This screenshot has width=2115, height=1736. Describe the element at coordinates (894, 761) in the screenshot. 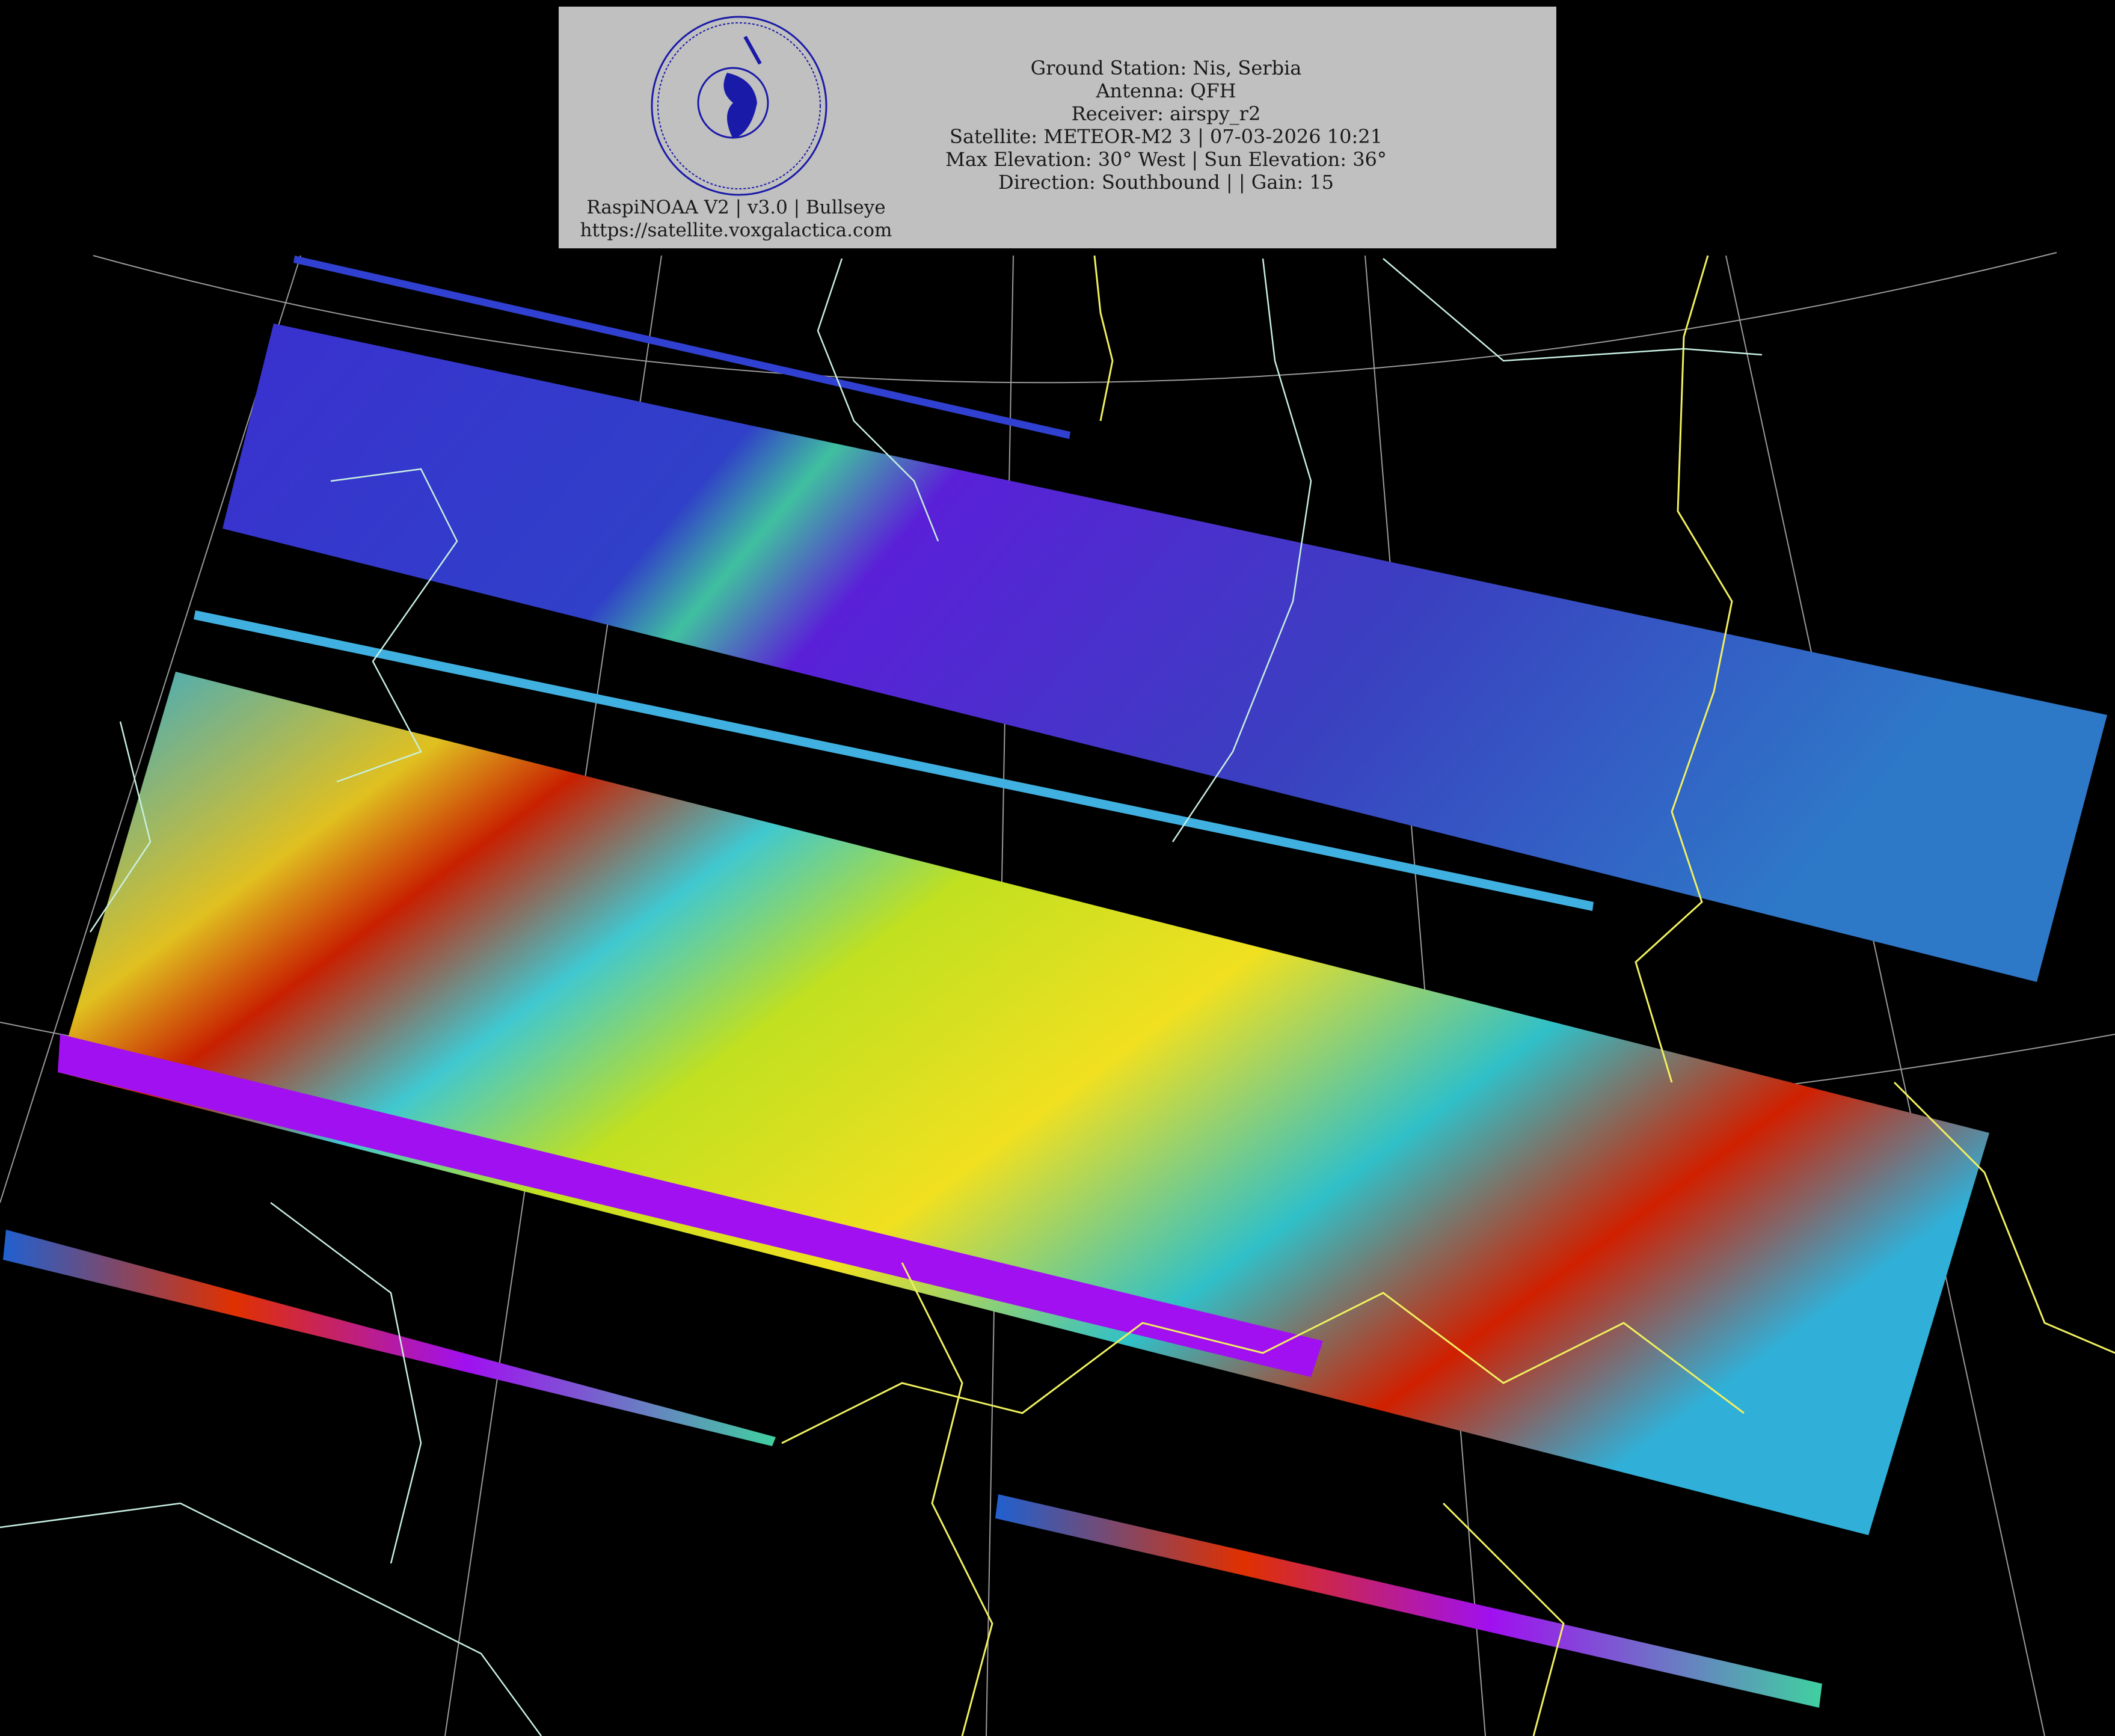

I see `swath-strip-mid` at that location.